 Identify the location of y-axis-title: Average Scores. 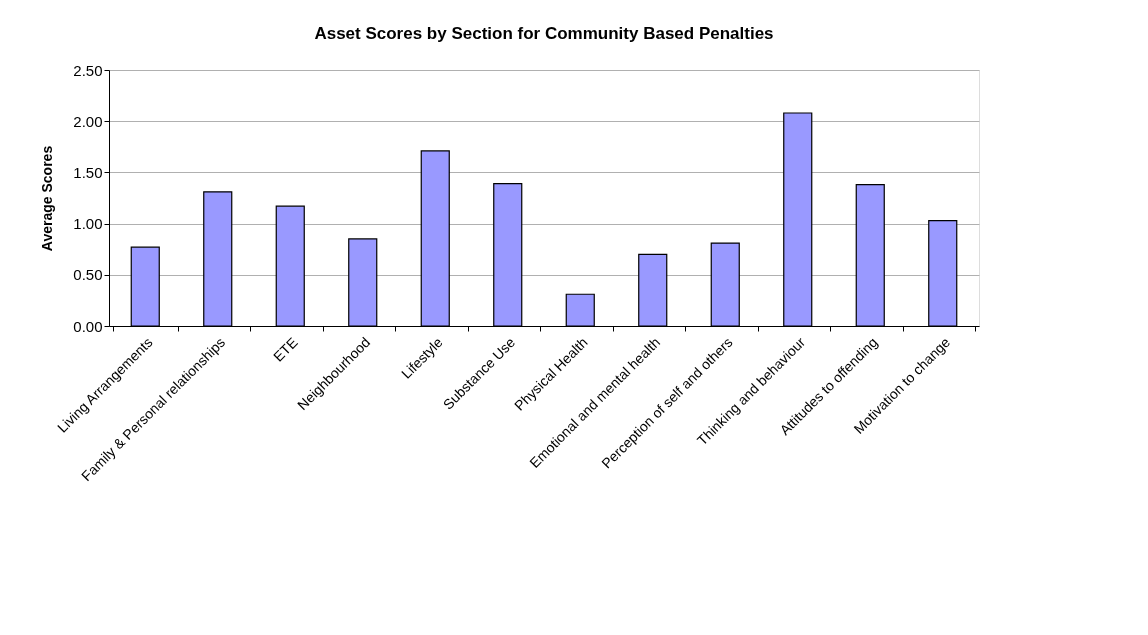
(47, 198).